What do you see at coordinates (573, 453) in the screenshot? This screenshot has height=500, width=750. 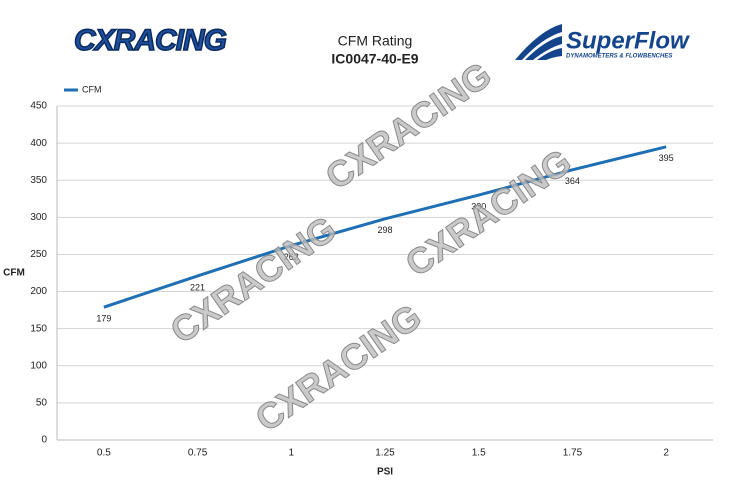 I see `x-tick-label: 1.75` at bounding box center [573, 453].